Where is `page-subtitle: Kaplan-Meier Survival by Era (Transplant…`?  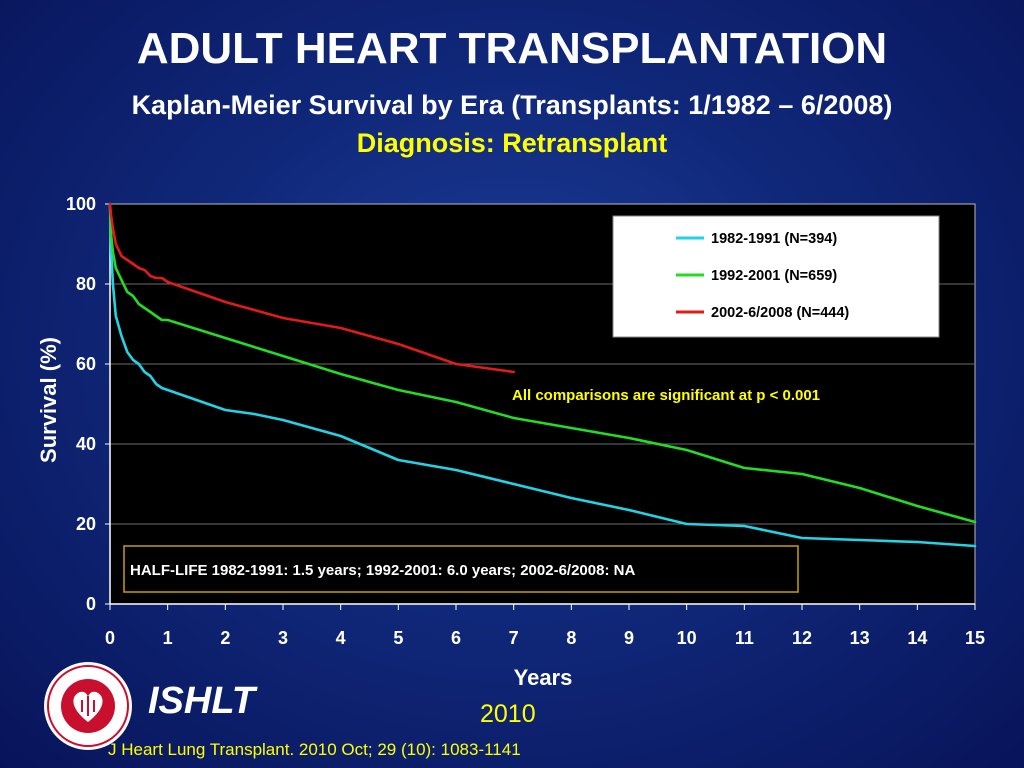 page-subtitle: Kaplan-Meier Survival by Era (Transplant… is located at coordinates (512, 105).